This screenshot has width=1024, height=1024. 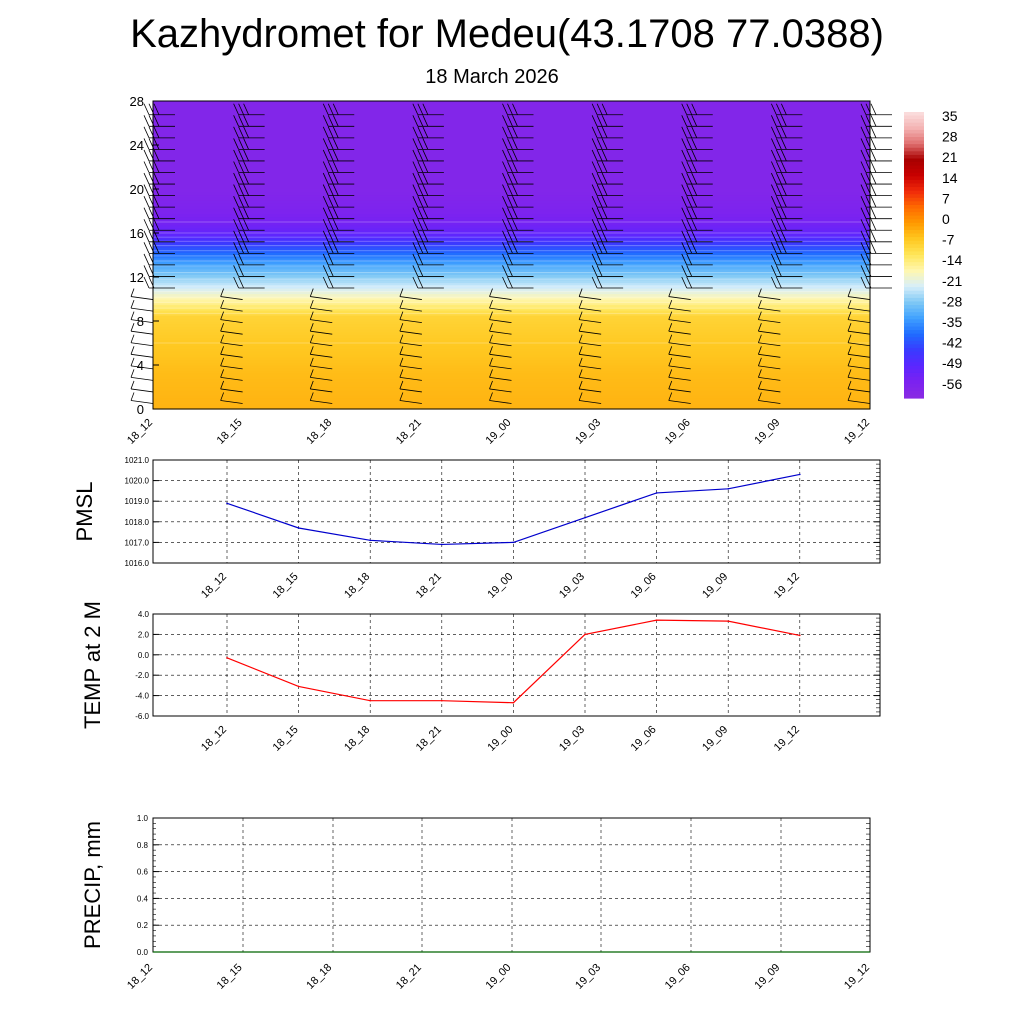 I want to click on y-tick-label: 1016.0, so click(x=137, y=563).